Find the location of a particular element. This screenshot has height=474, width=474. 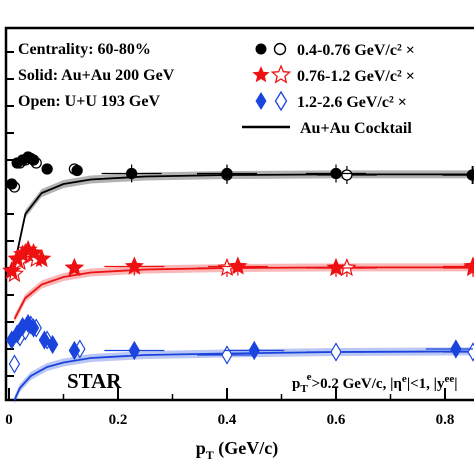

y-ticks is located at coordinates (10, 214).